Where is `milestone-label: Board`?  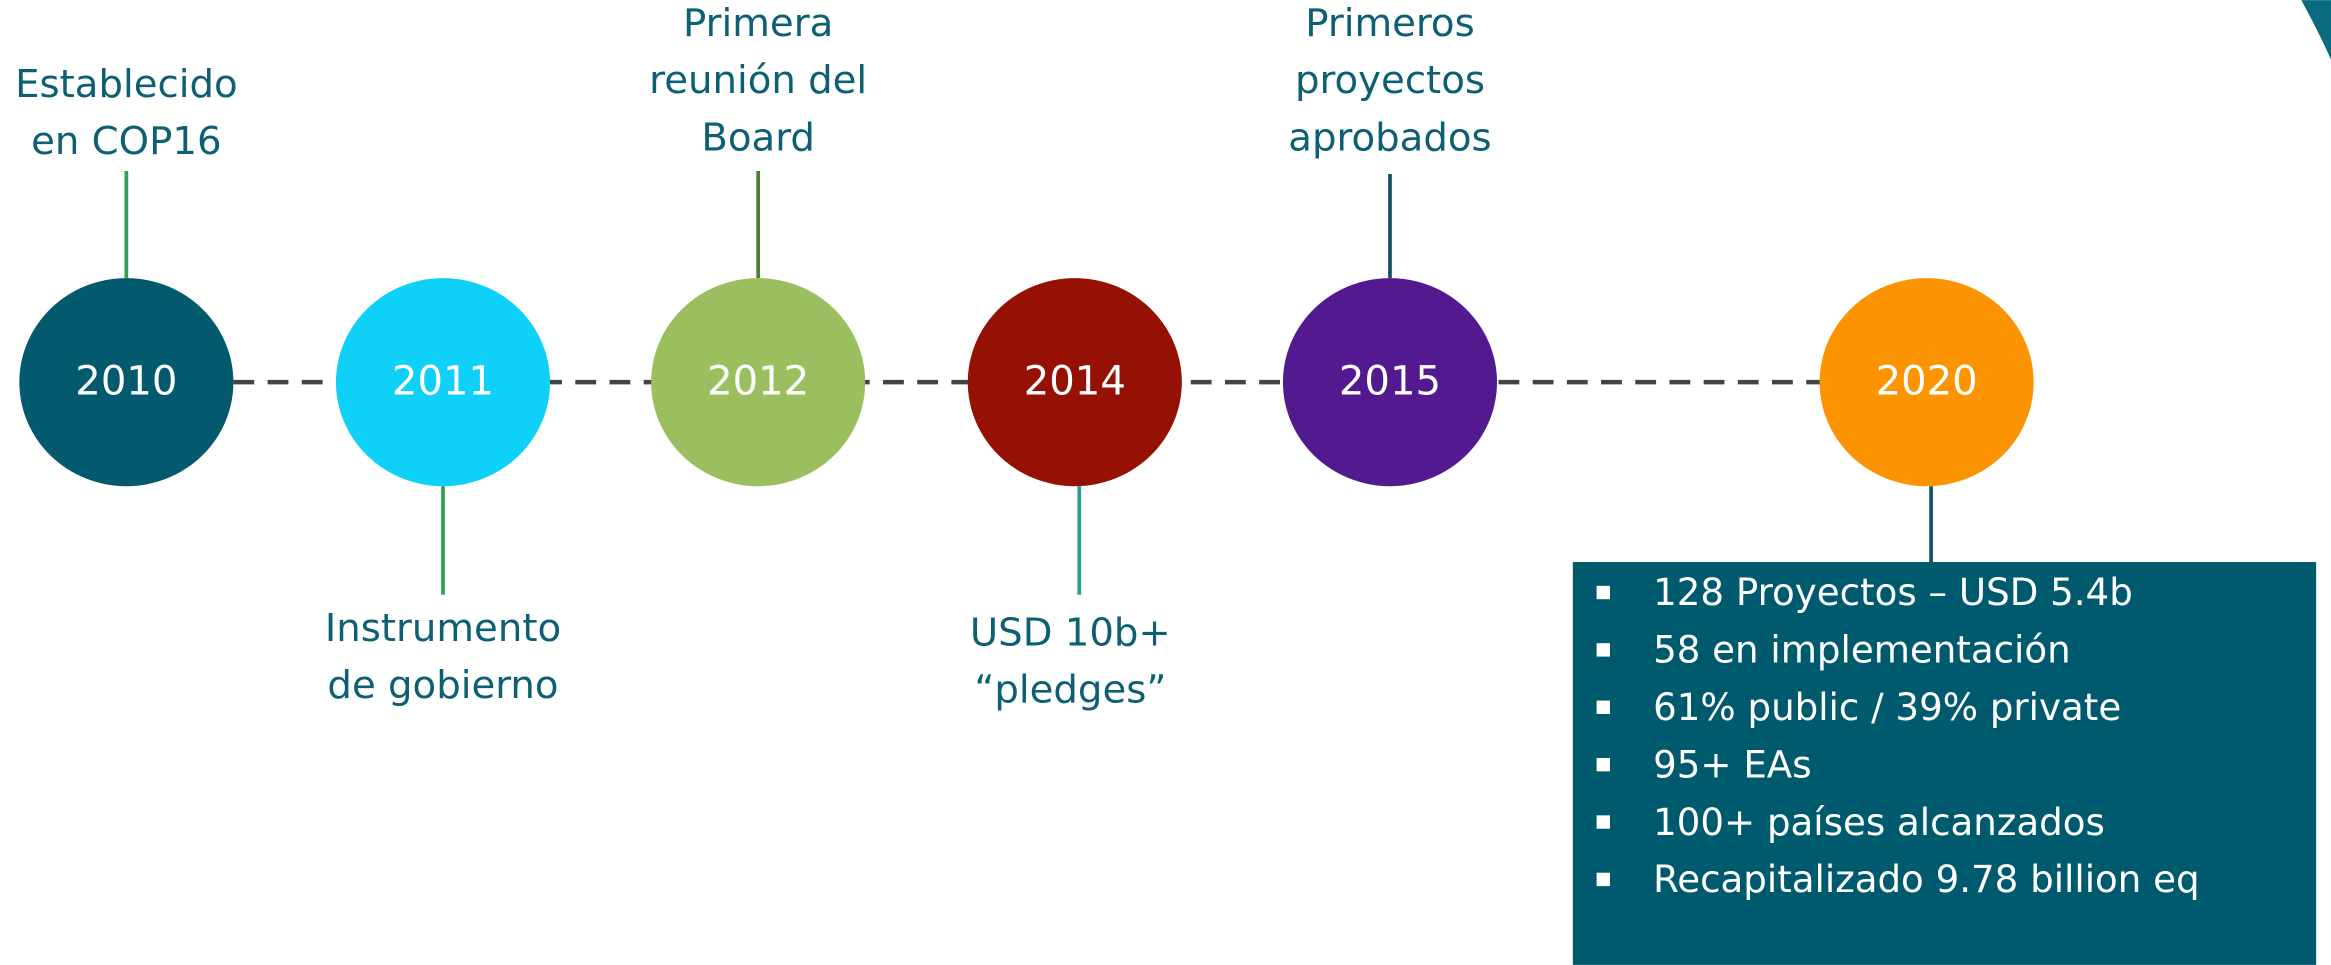
milestone-label: Board is located at coordinates (758, 137).